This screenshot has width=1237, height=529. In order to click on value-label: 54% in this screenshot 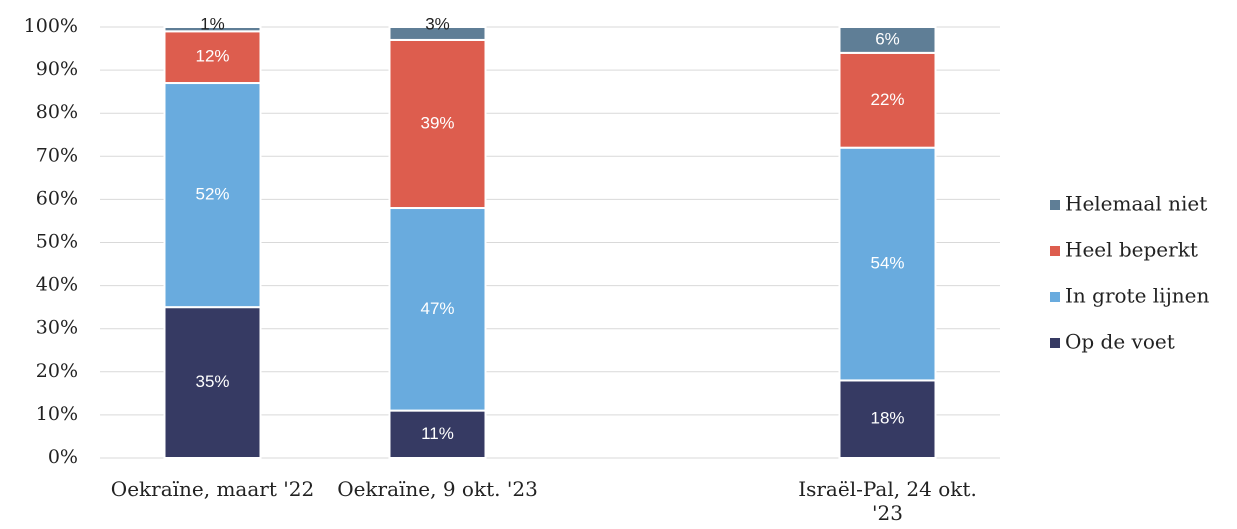, I will do `click(887, 263)`.